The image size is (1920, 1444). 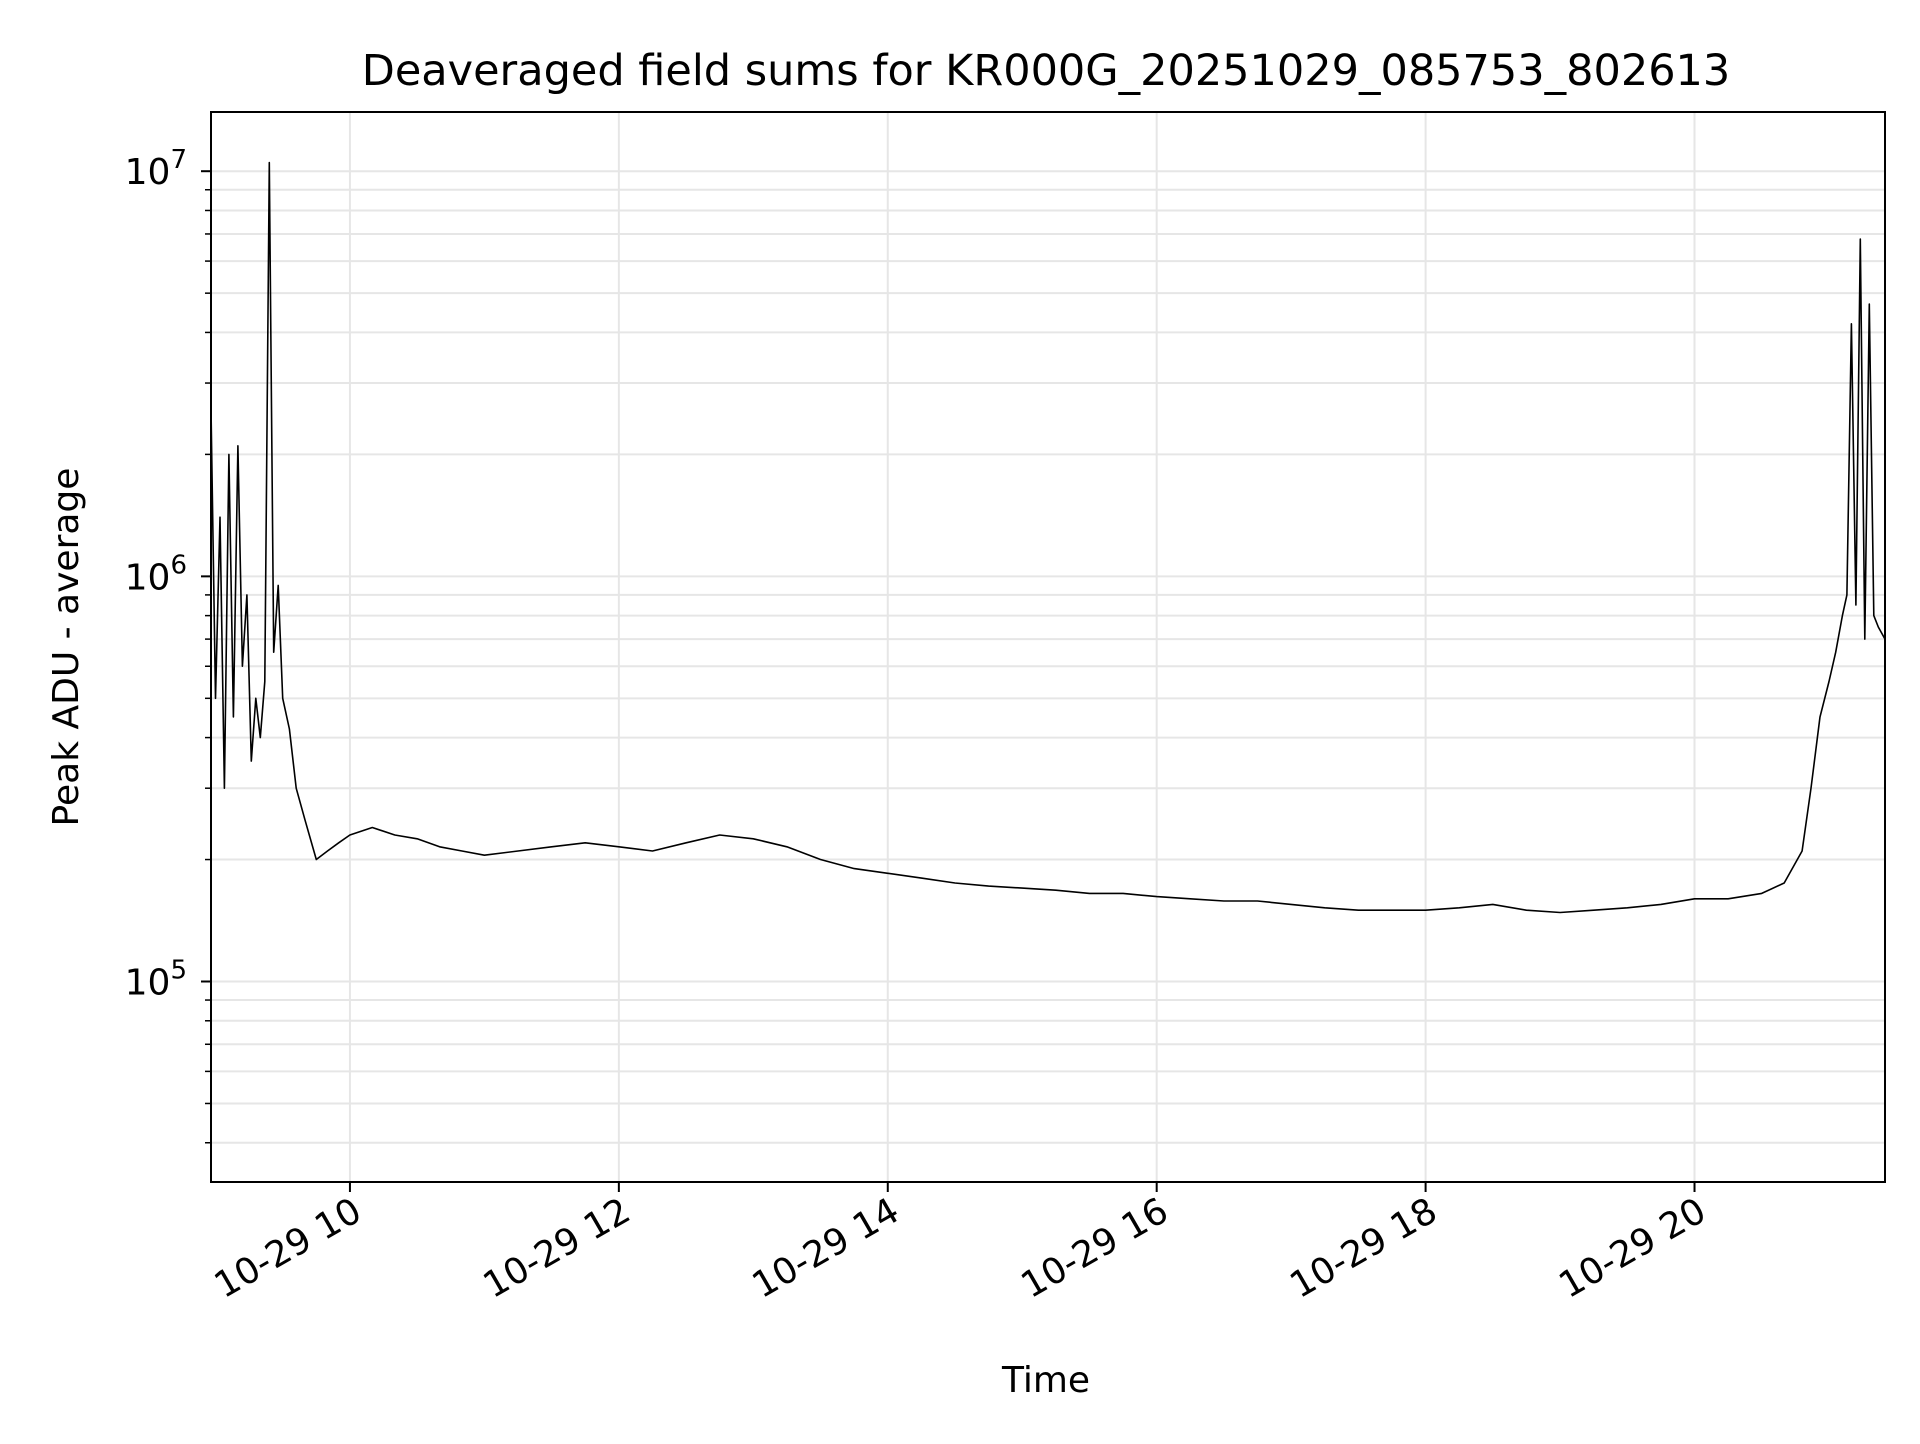 What do you see at coordinates (178, 971) in the screenshot?
I see `y-tick-exponent: 5` at bounding box center [178, 971].